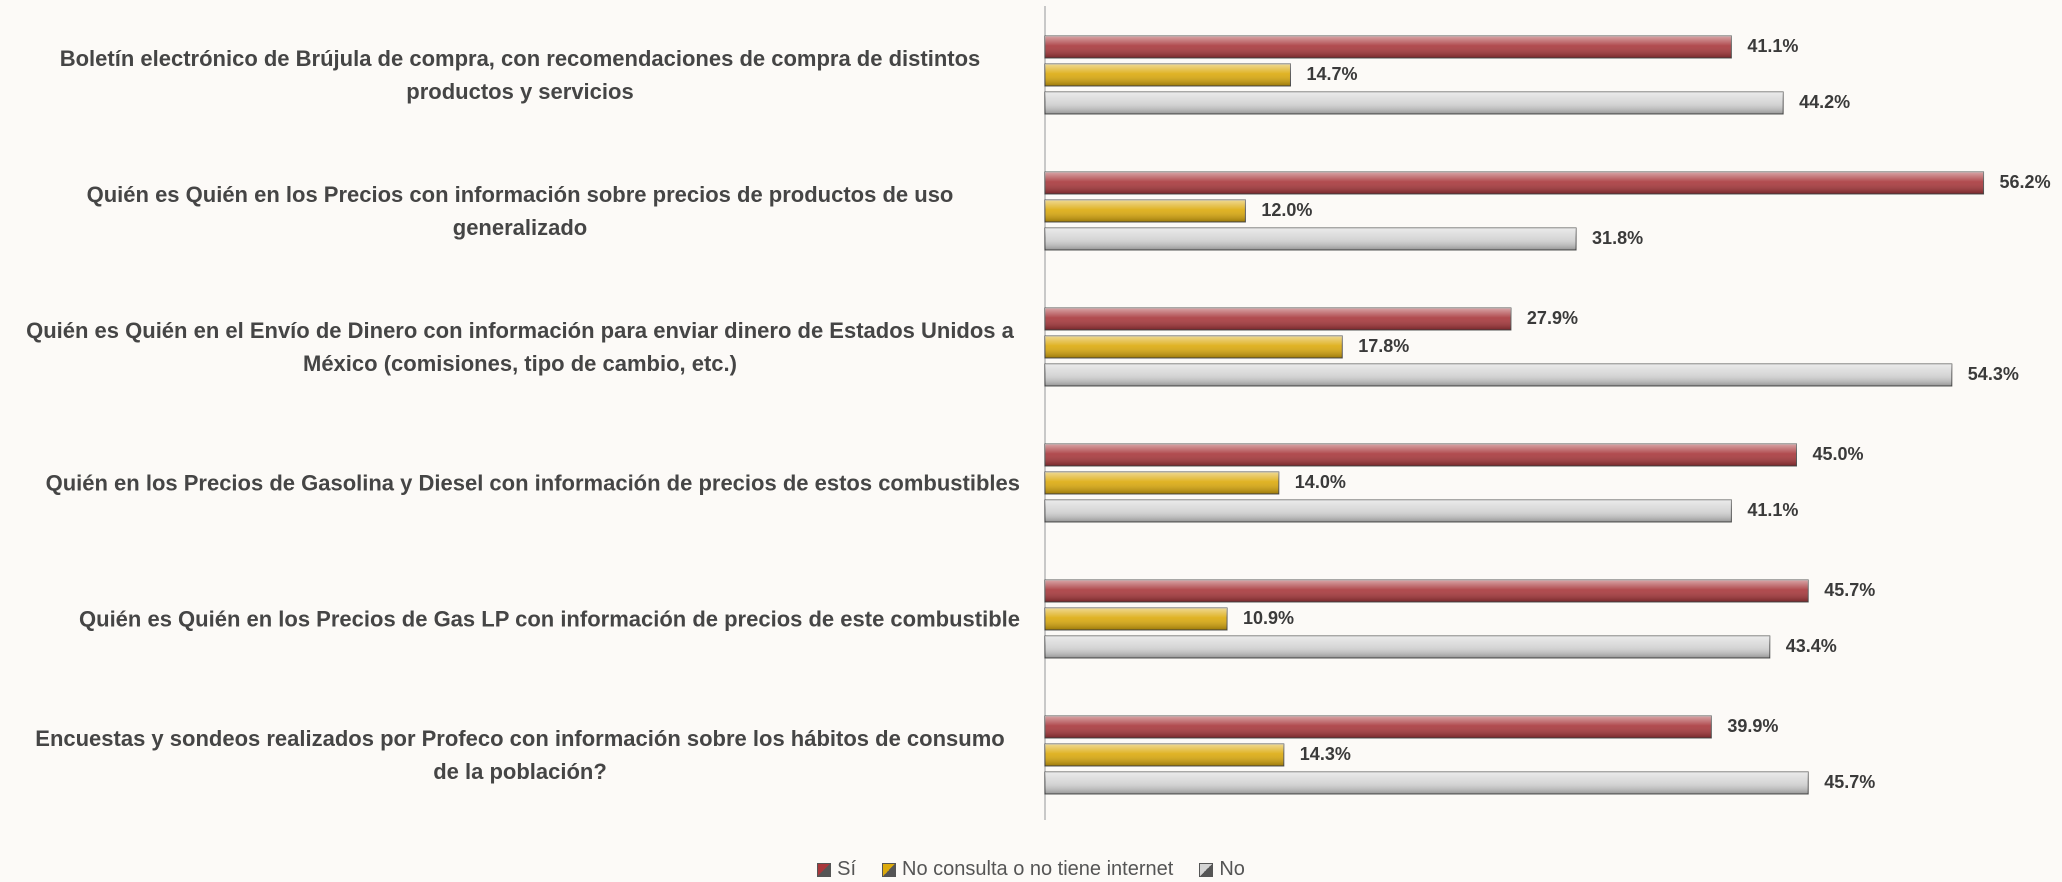  I want to click on legend: Sí No consulta o no tiene internet No, so click(1031, 869).